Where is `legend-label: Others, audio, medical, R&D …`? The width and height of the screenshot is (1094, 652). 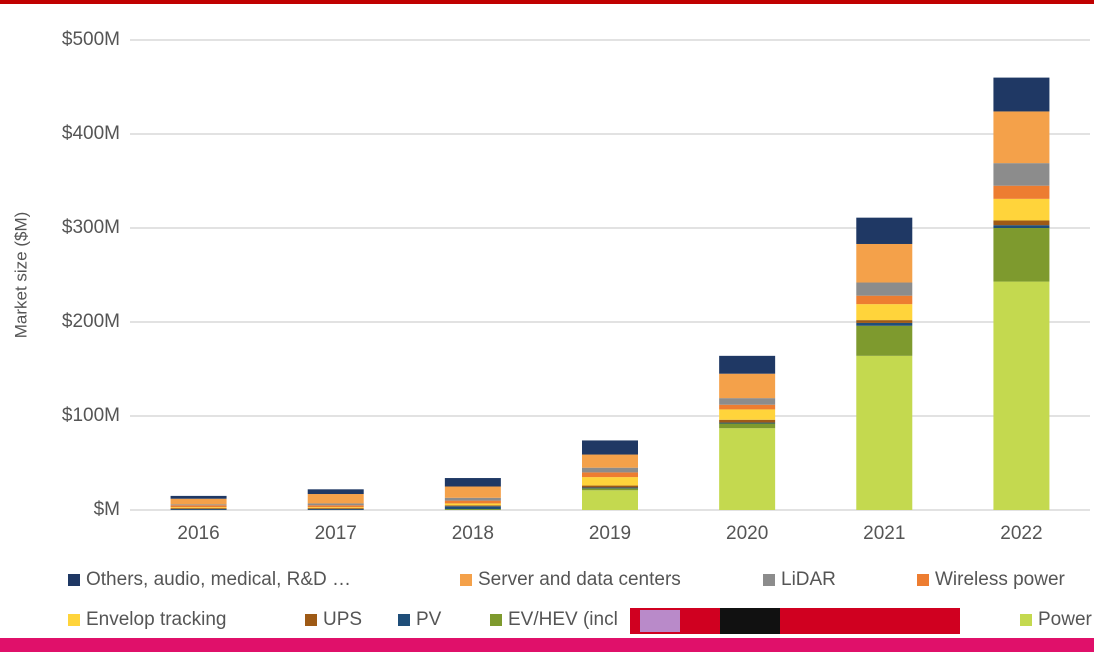
legend-label: Others, audio, medical, R&D … is located at coordinates (218, 579).